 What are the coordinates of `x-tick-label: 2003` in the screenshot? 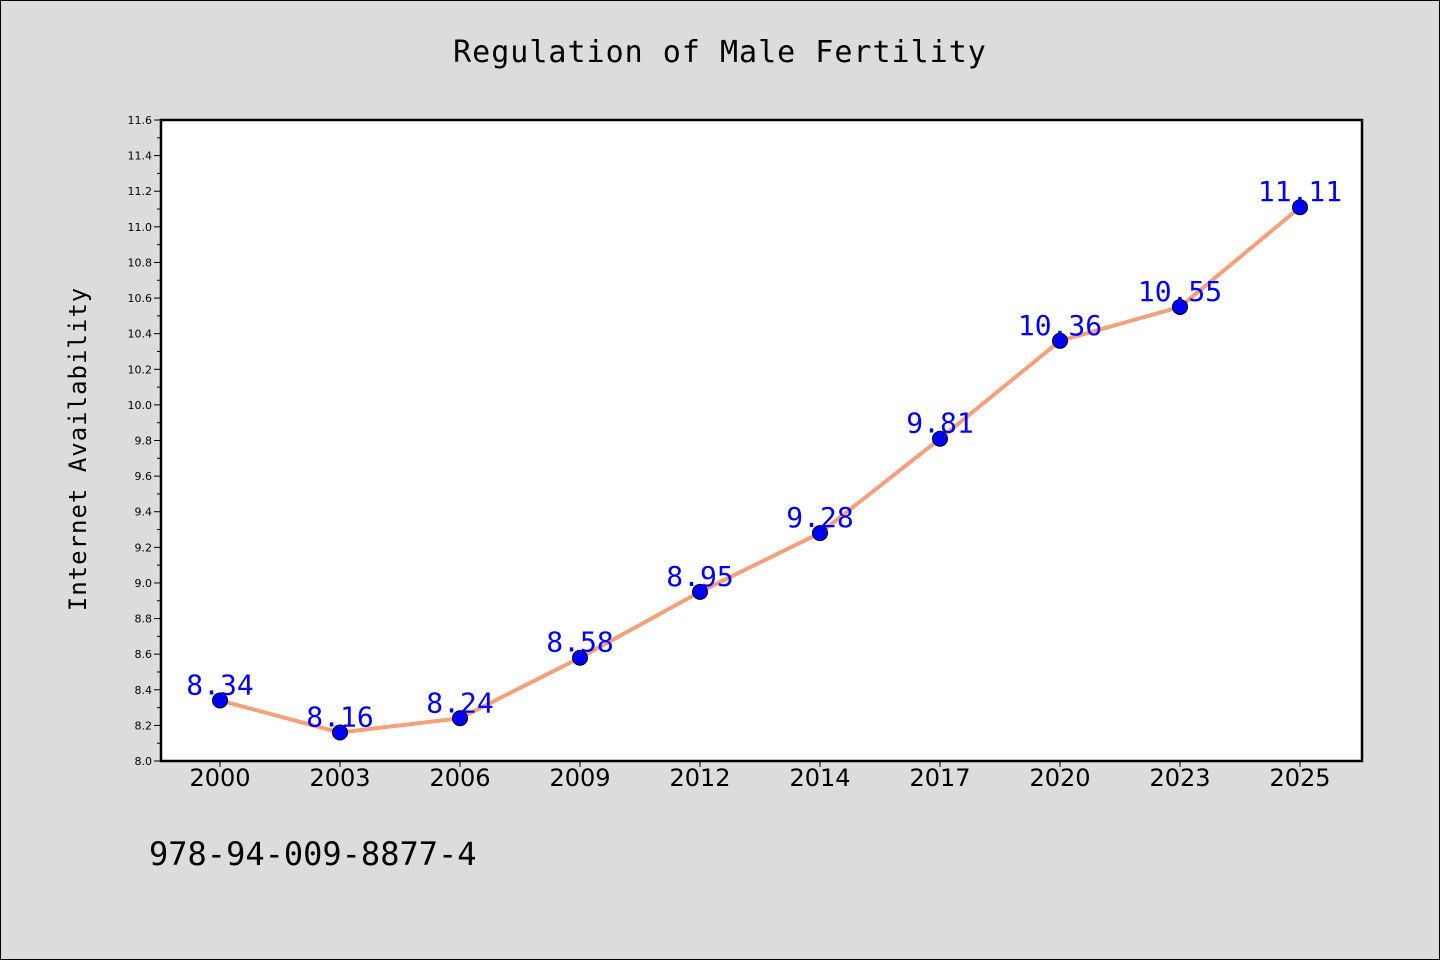 It's located at (339, 778).